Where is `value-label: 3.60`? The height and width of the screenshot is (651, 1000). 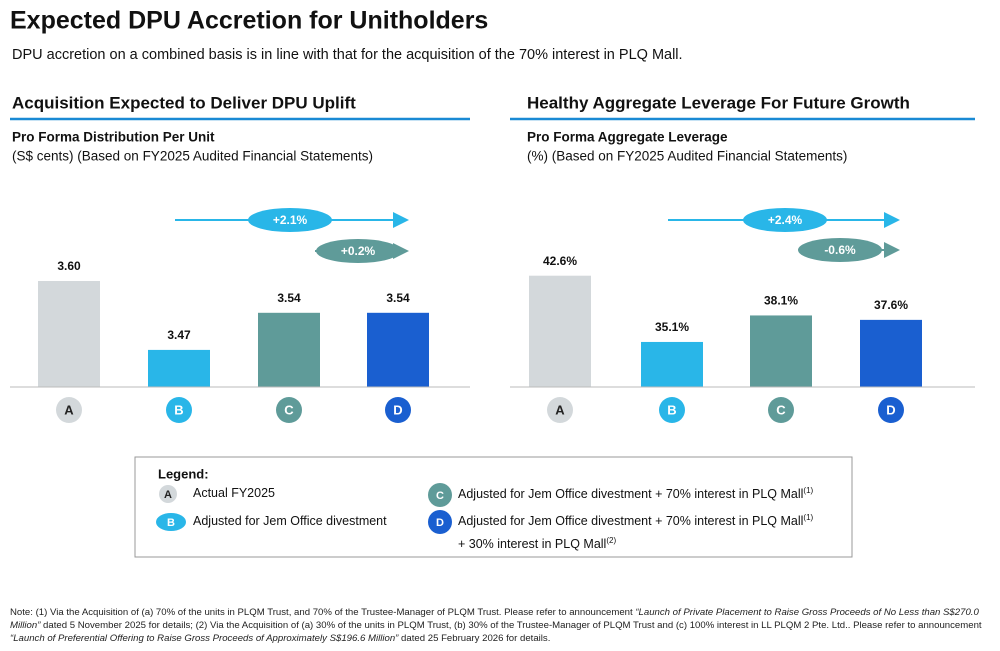
value-label: 3.60 is located at coordinates (69, 266).